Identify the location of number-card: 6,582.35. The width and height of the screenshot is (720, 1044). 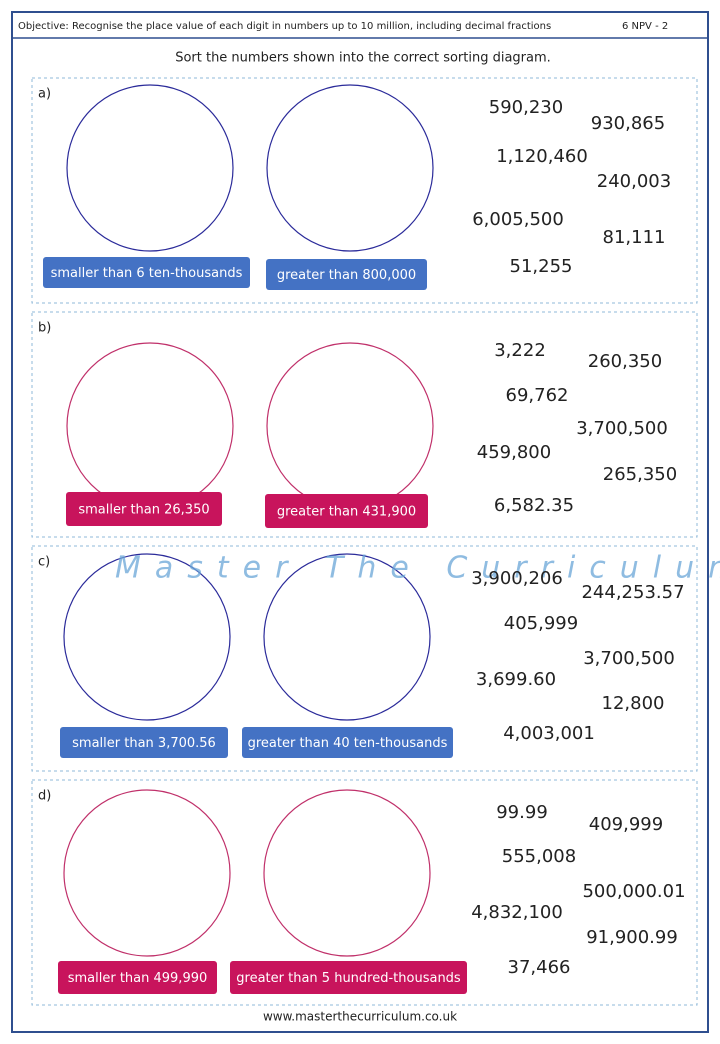
(534, 505).